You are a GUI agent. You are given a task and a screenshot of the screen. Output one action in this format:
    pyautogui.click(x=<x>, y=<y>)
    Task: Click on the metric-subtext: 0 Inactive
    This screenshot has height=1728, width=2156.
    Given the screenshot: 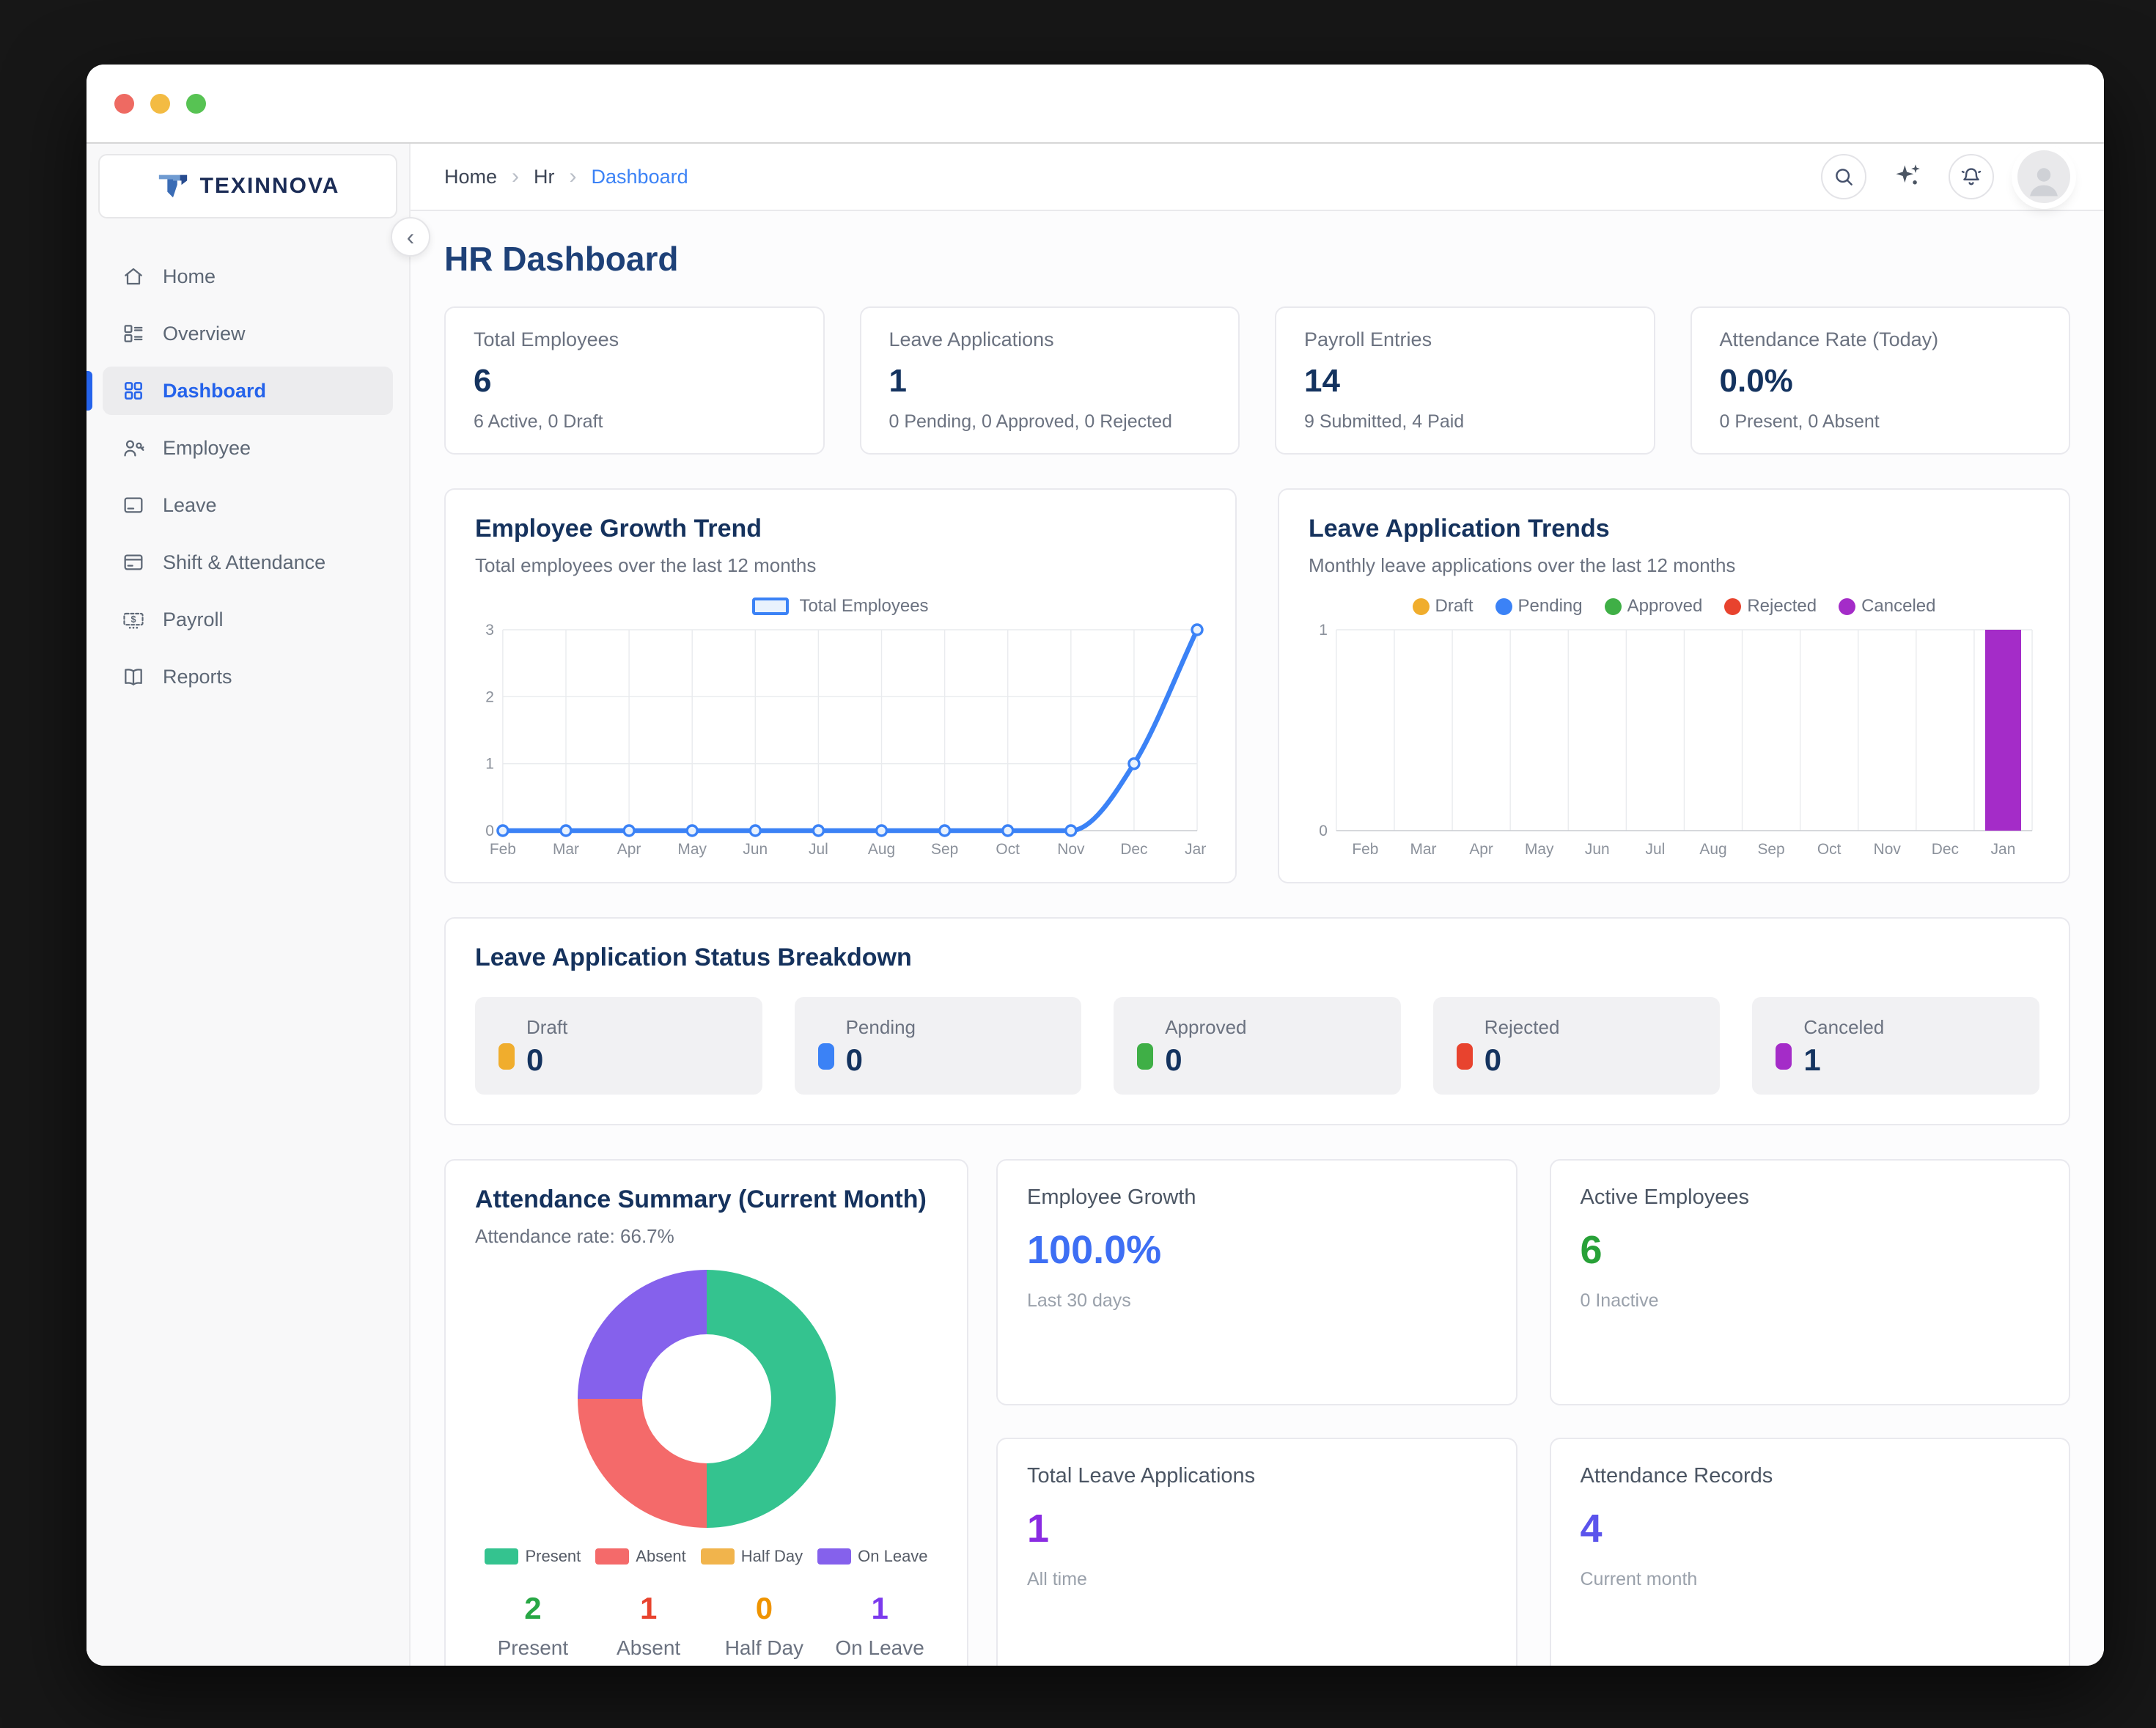 What is the action you would take?
    pyautogui.click(x=1619, y=1300)
    